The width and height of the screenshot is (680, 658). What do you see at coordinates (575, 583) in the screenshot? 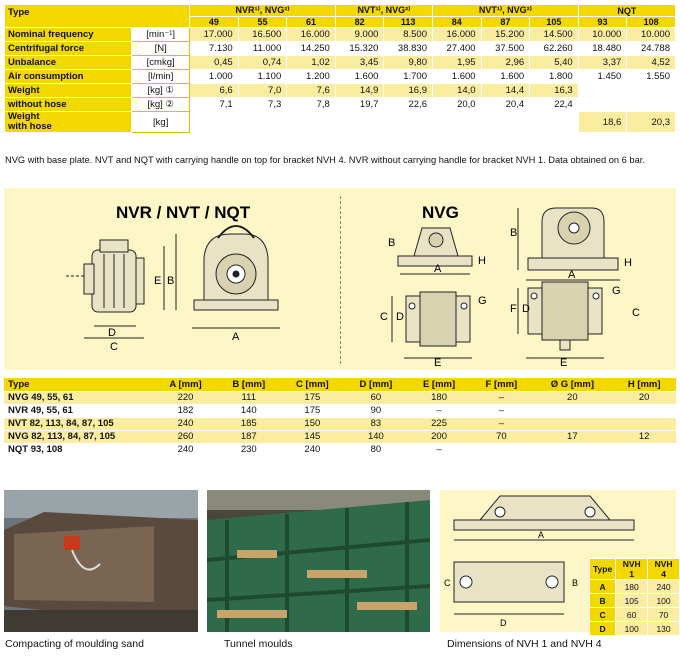
I see `nvh-label-b: B` at bounding box center [575, 583].